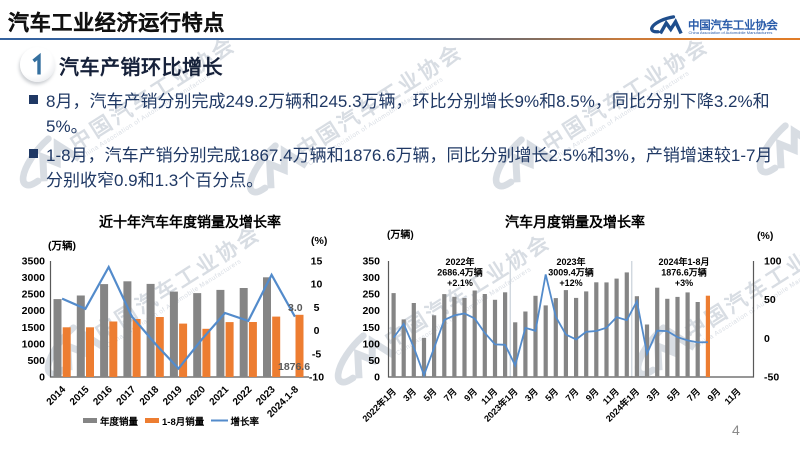 The width and height of the screenshot is (800, 449). Describe the element at coordinates (119, 422) in the screenshot. I see `svg-text: 年度销量` at that location.